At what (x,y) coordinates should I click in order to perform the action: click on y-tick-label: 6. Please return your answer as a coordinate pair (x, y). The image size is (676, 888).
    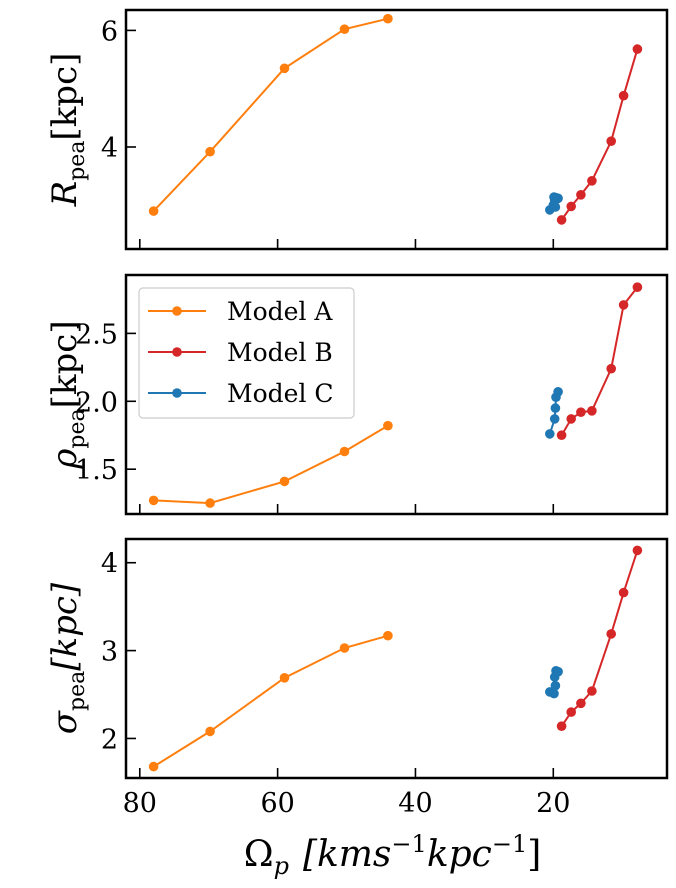
    Looking at the image, I should click on (109, 31).